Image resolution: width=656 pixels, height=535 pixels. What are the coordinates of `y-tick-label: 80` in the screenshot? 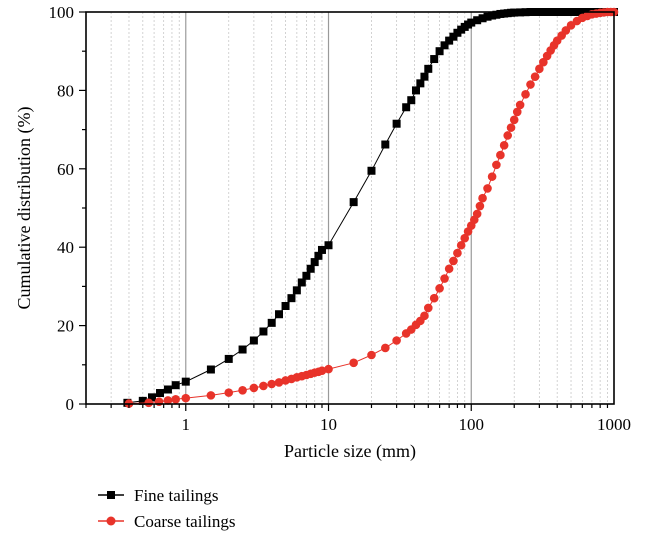 It's located at (65, 90).